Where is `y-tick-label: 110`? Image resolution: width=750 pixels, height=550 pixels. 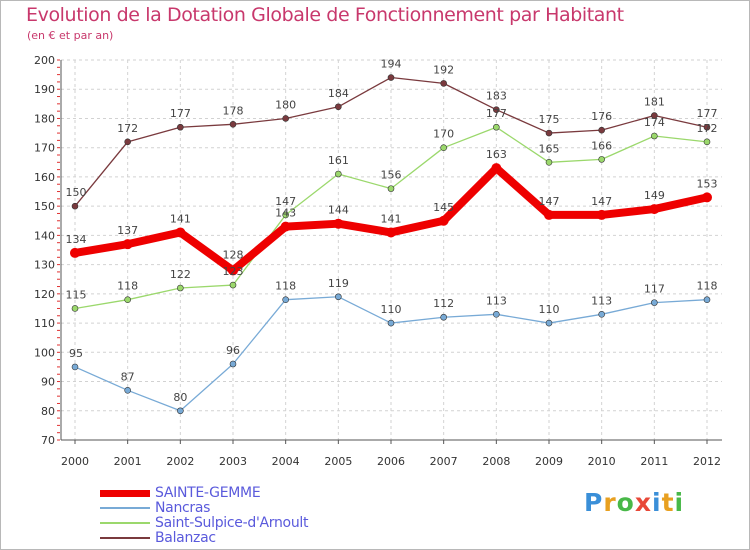
y-tick-label: 110 is located at coordinates (44, 323).